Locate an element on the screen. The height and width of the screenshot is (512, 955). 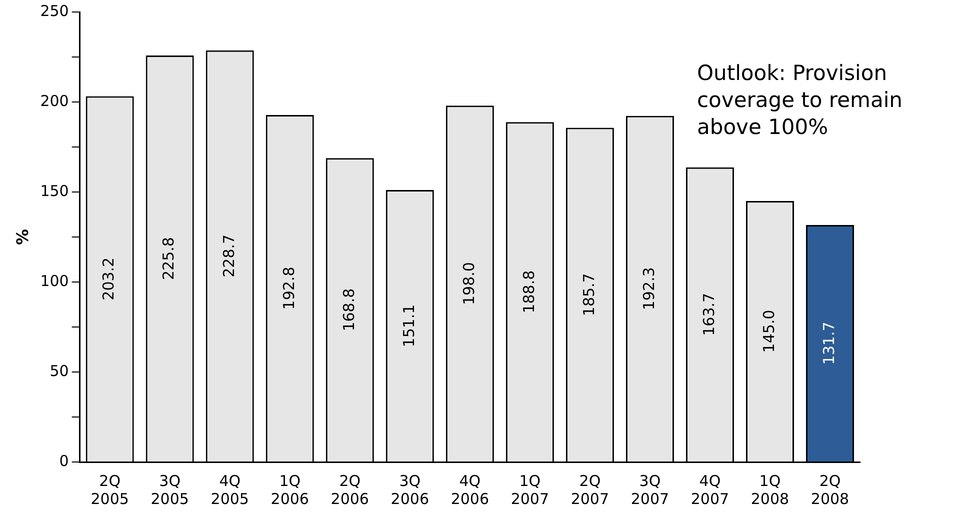
x-tick-label: 1Q 2006 is located at coordinates (289, 490).